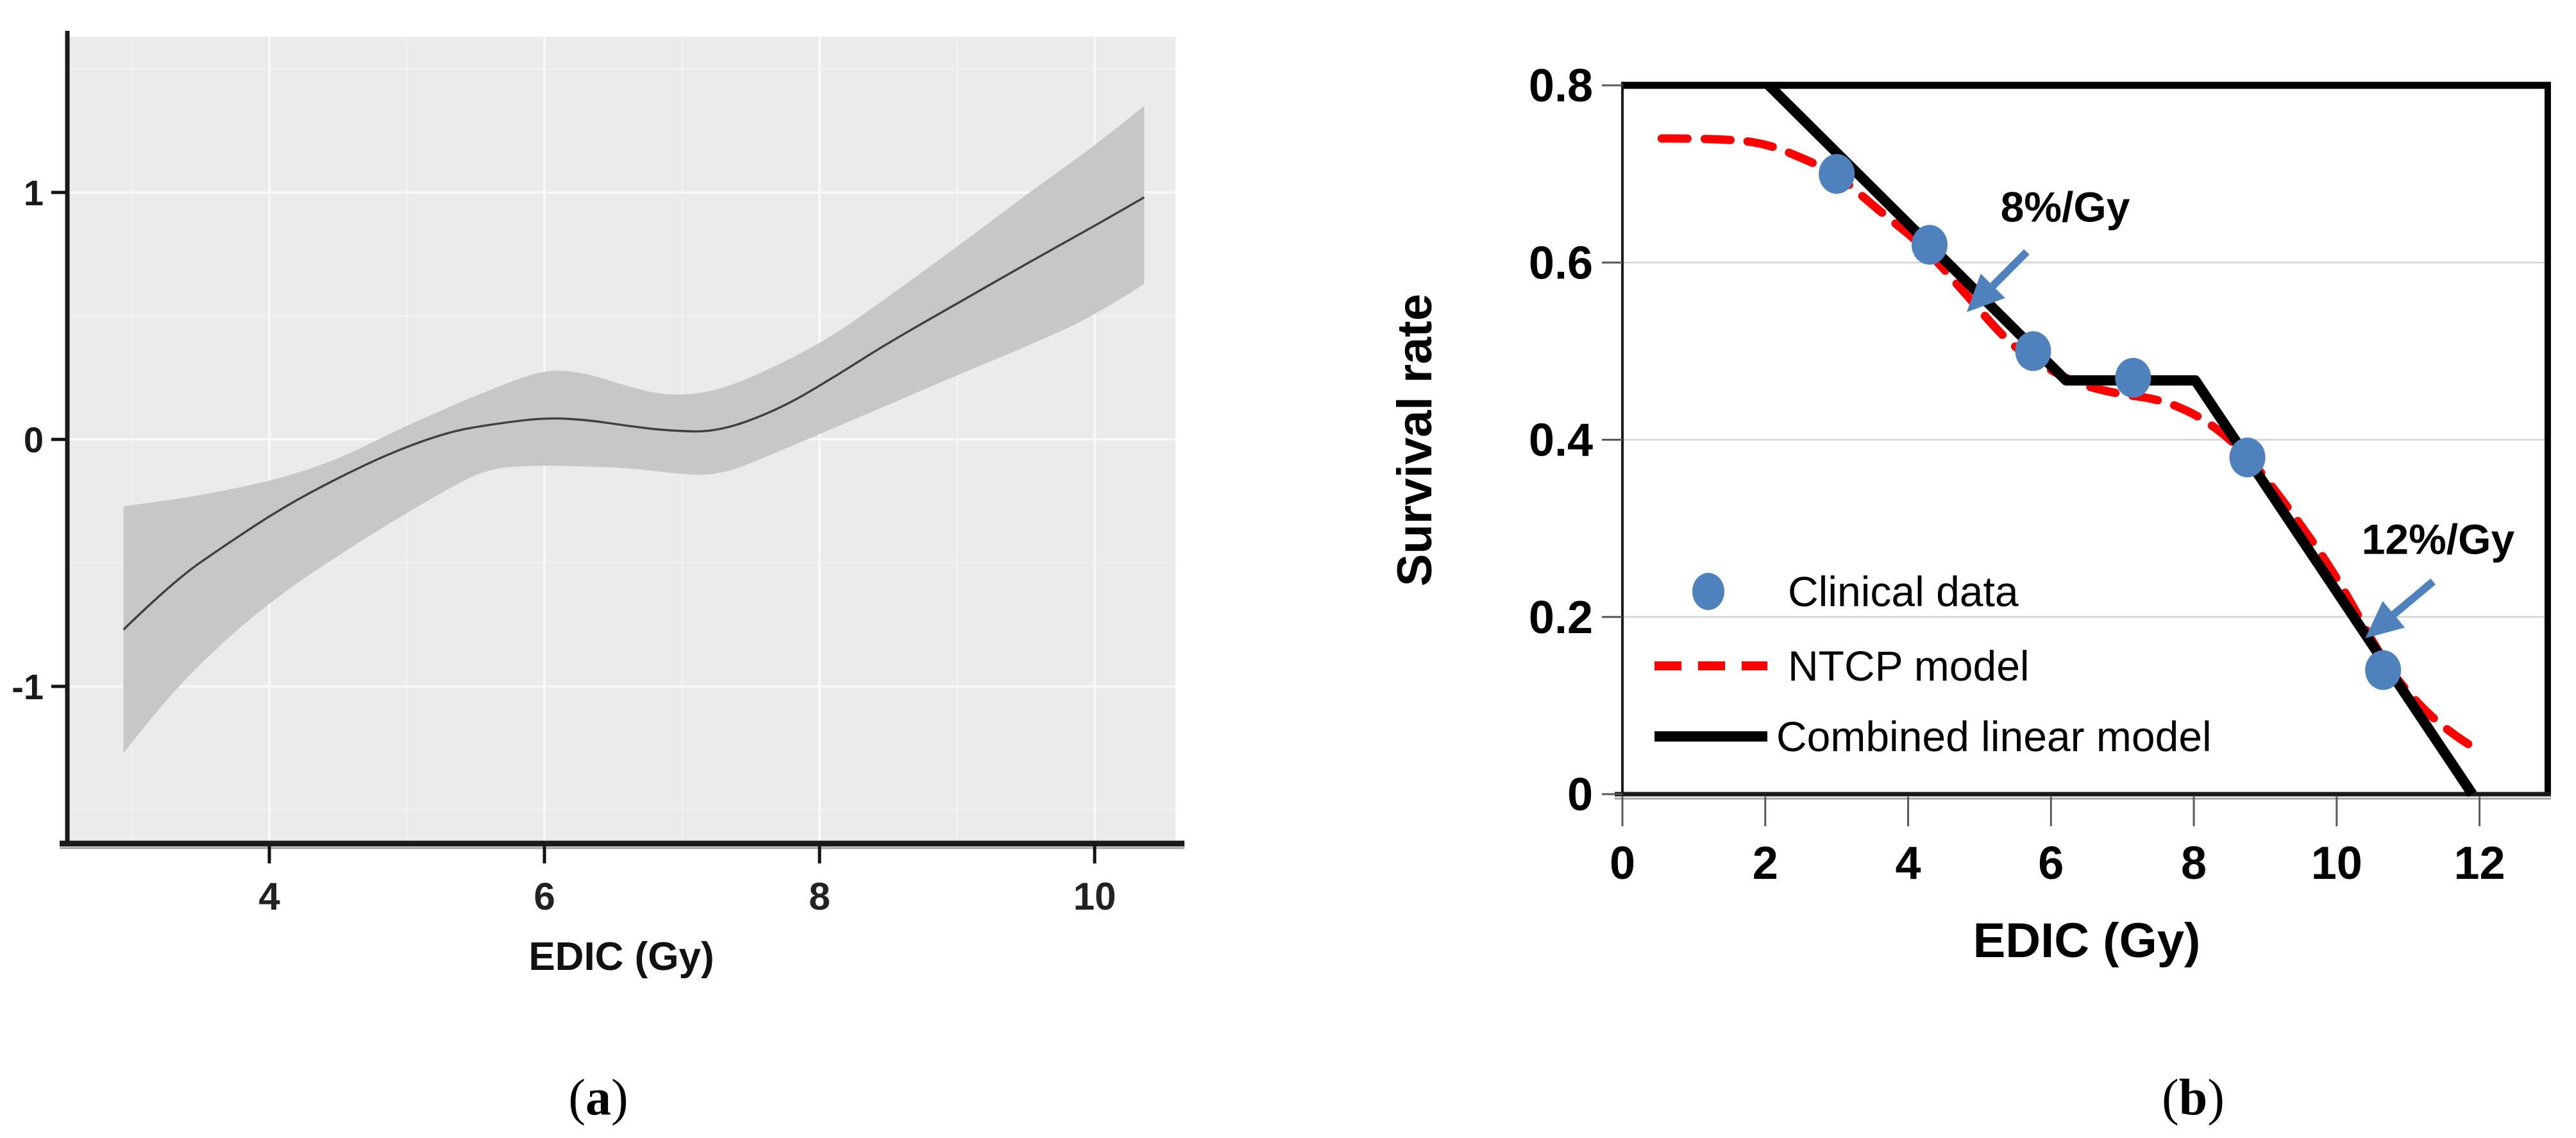 The image size is (2576, 1138). What do you see at coordinates (1622, 863) in the screenshot?
I see `chart-b-x-tick-label: 0` at bounding box center [1622, 863].